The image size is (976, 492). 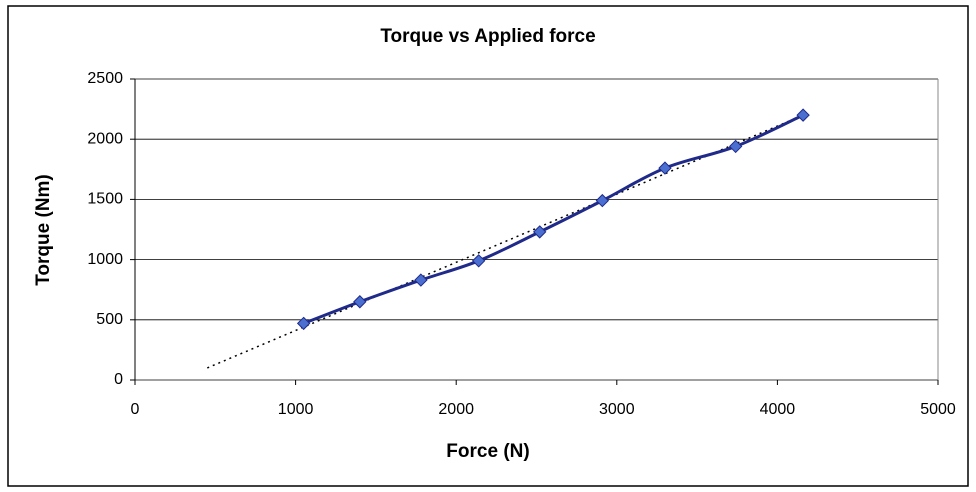 What do you see at coordinates (109, 319) in the screenshot?
I see `y-tick-label: 500` at bounding box center [109, 319].